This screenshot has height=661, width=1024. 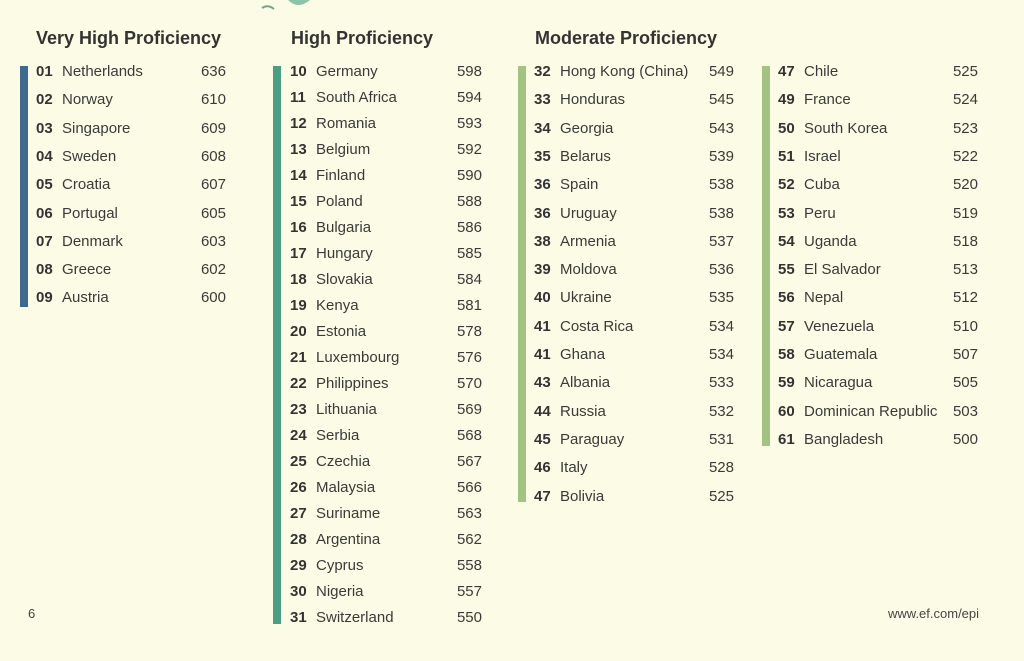 What do you see at coordinates (965, 383) in the screenshot?
I see `score-value: 505` at bounding box center [965, 383].